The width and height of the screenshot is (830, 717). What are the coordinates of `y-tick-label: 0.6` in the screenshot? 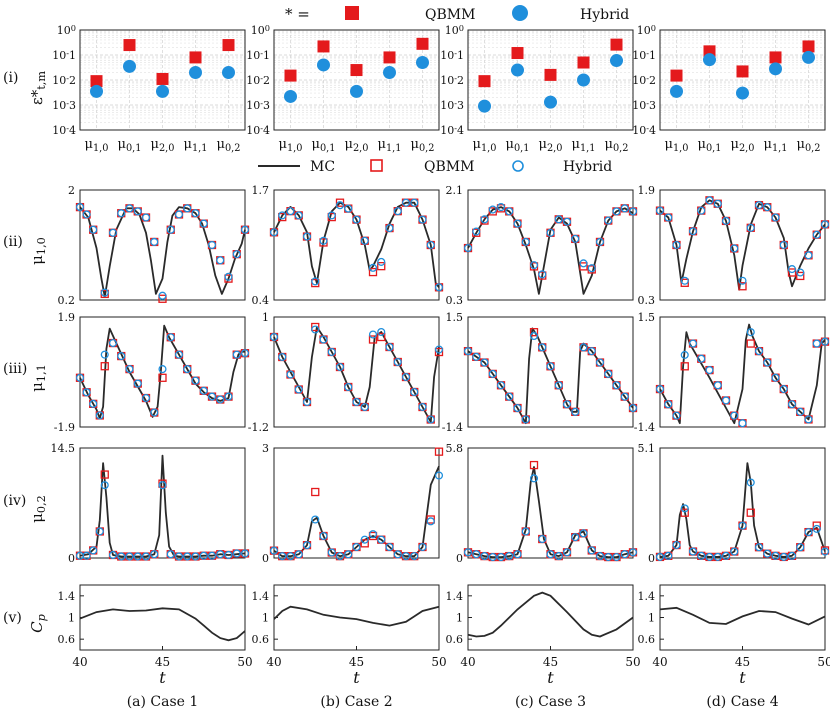 It's located at (67, 639).